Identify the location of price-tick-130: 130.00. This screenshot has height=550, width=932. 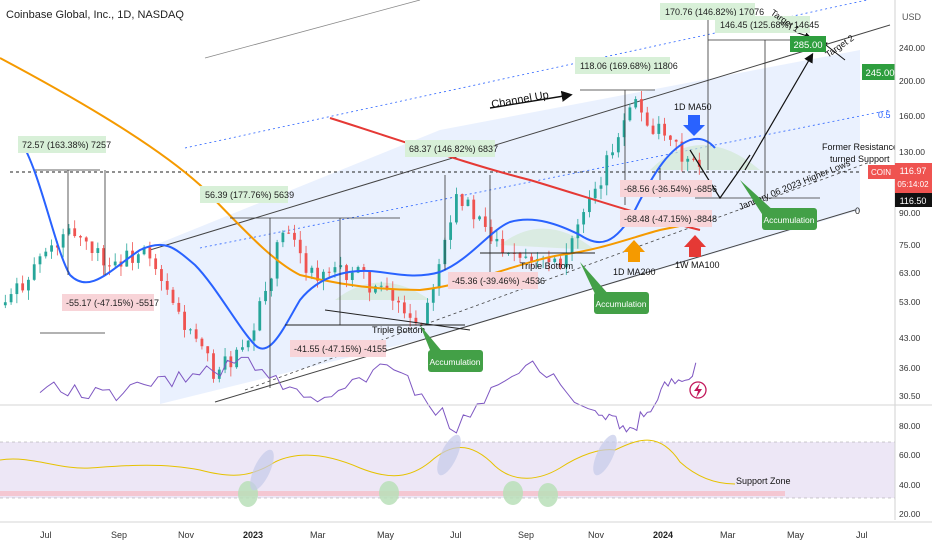
(912, 152).